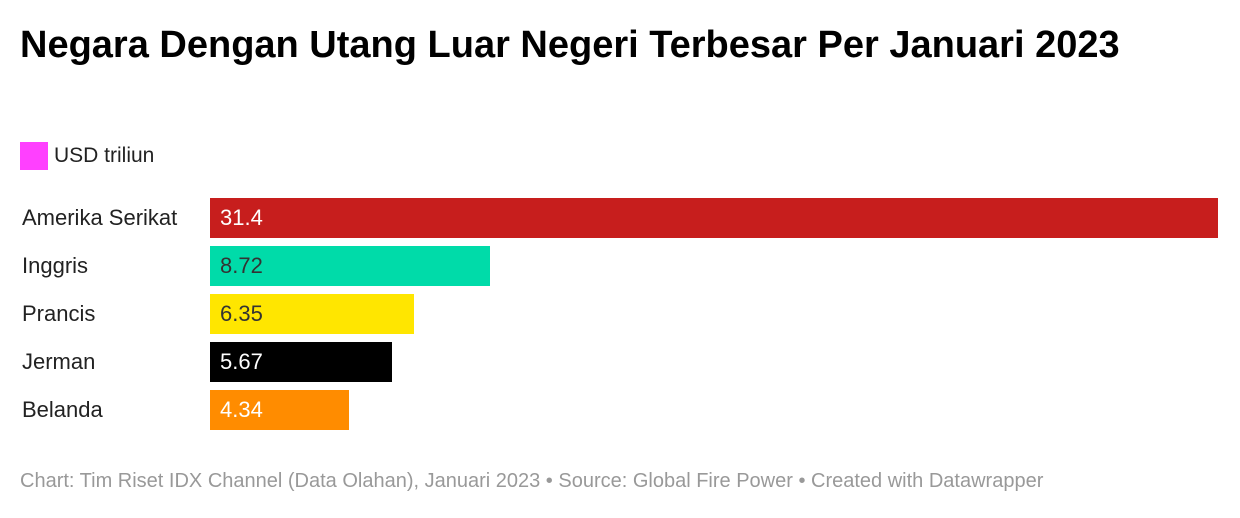 This screenshot has width=1240, height=518. Describe the element at coordinates (100, 217) in the screenshot. I see `category-label: Amerika Serikat` at that location.